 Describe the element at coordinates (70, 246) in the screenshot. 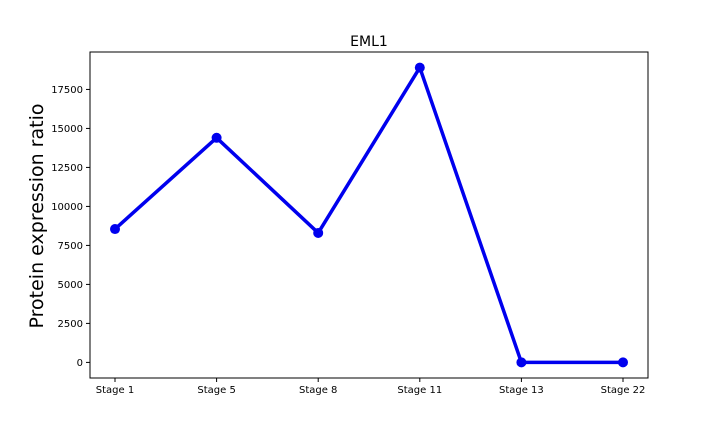

I see `y-tick-label: 7500` at that location.